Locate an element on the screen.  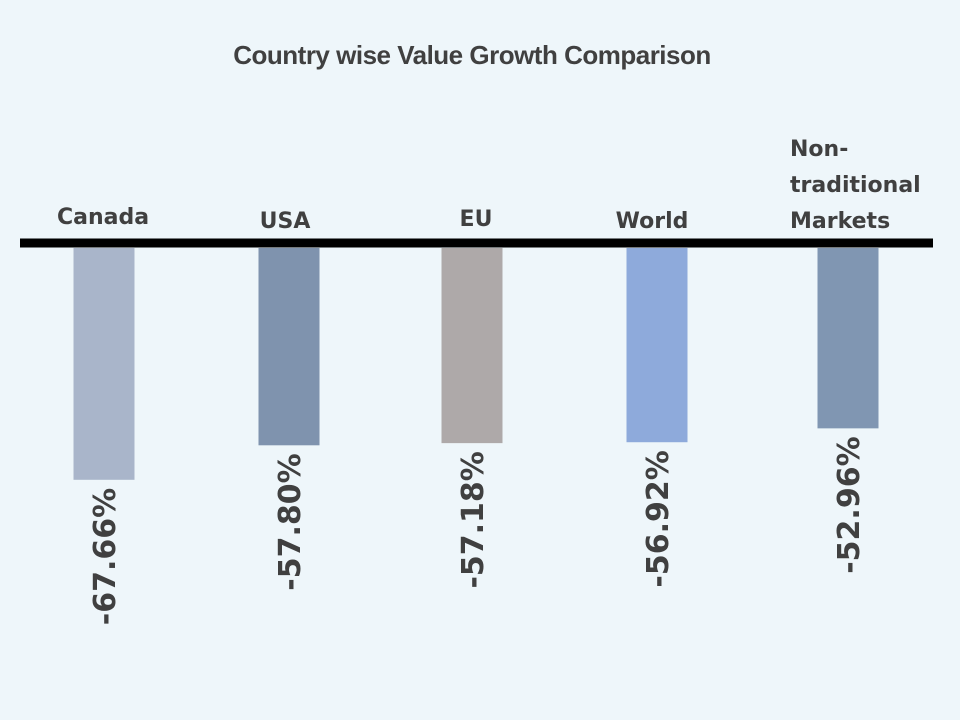
value-label-eu: -57.18% is located at coordinates (473, 519).